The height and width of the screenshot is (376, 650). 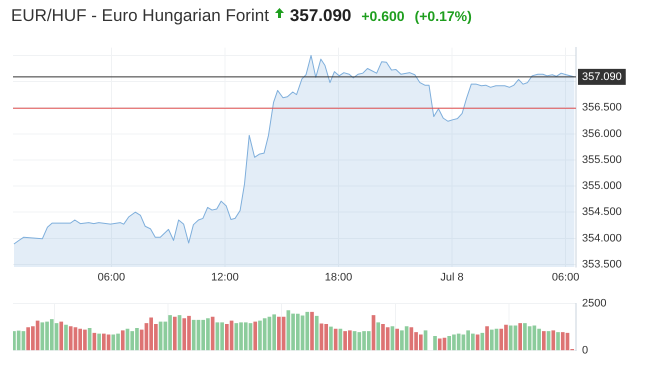 I want to click on y-tick-label: 353.500, so click(x=602, y=264).